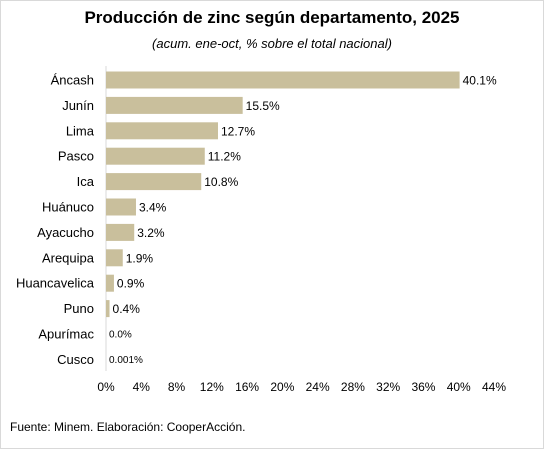  What do you see at coordinates (79, 308) in the screenshot?
I see `category-label: Puno` at bounding box center [79, 308].